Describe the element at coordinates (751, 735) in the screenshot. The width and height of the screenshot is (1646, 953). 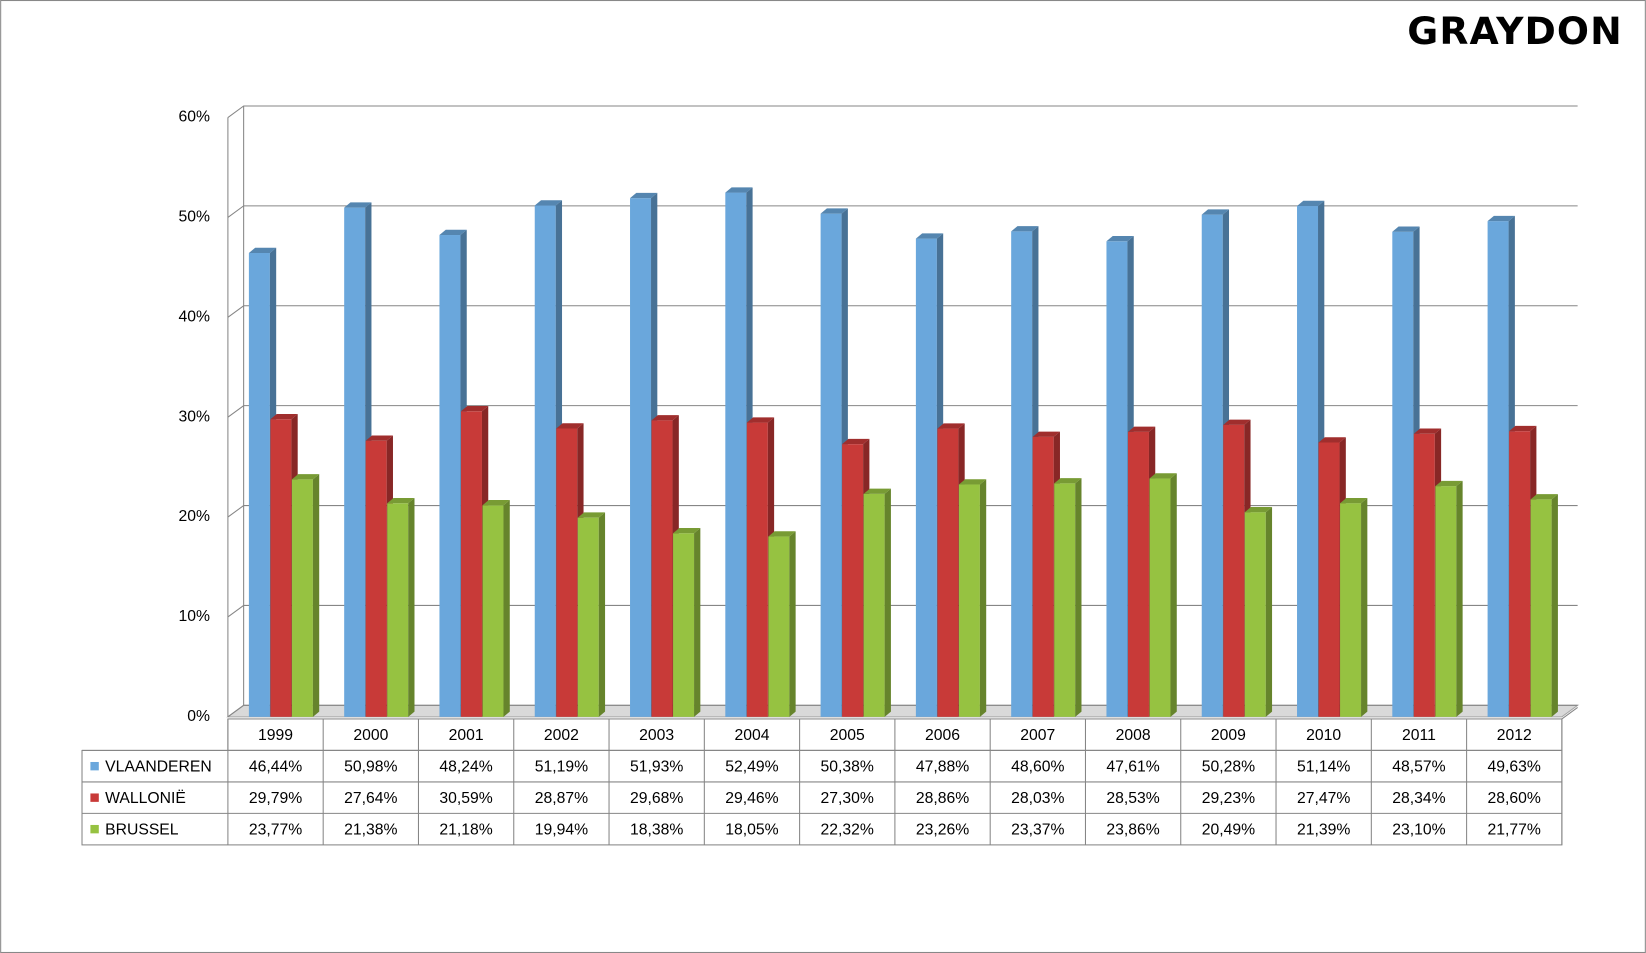
I see `x-tick-label: 2004` at that location.